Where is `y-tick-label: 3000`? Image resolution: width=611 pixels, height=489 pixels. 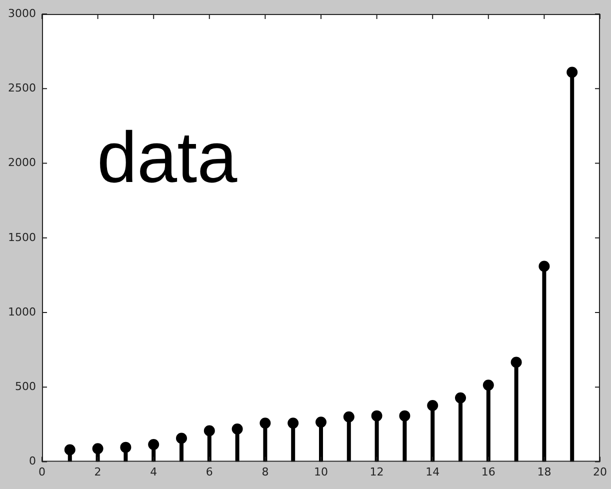
y-tick-label: 3000 is located at coordinates (22, 13).